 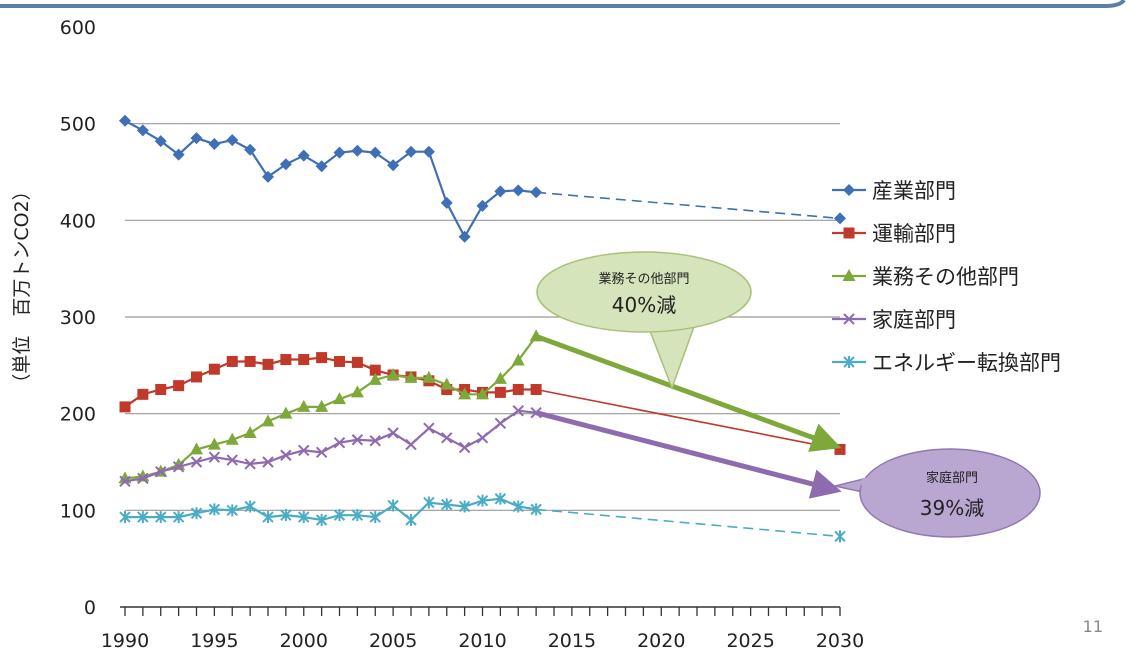 What do you see at coordinates (22, 286) in the screenshot?
I see `y-axis-label: （単位 百万トンCO2）` at bounding box center [22, 286].